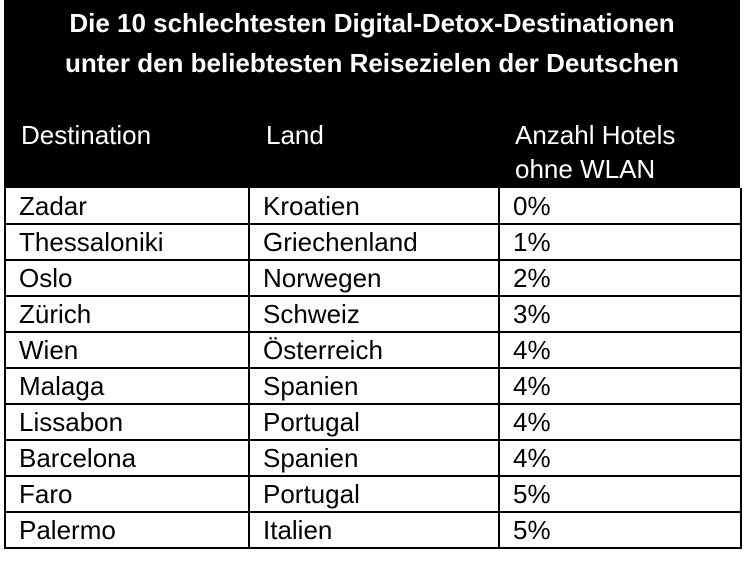 This screenshot has height=572, width=744. Describe the element at coordinates (127, 314) in the screenshot. I see `cell-destination: Zürich` at that location.